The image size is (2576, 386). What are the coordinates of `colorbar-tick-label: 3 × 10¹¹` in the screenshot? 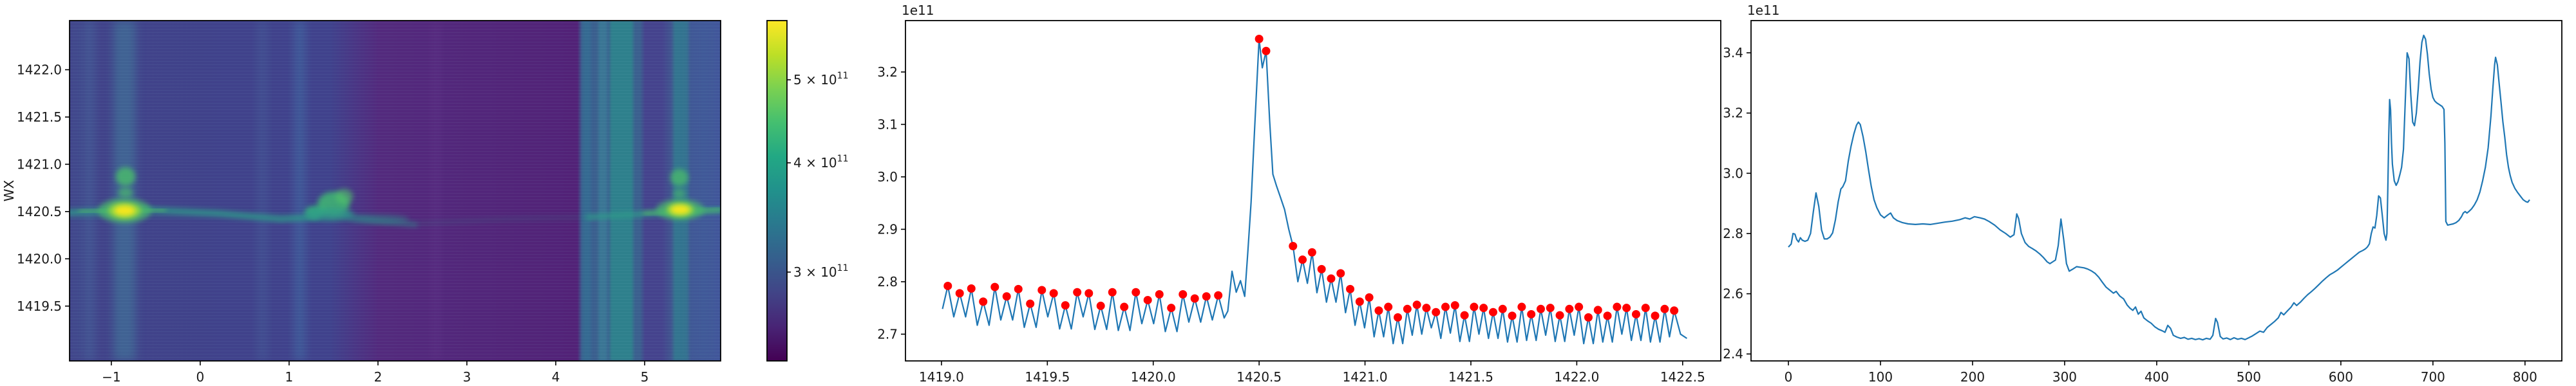 It's located at (820, 271).